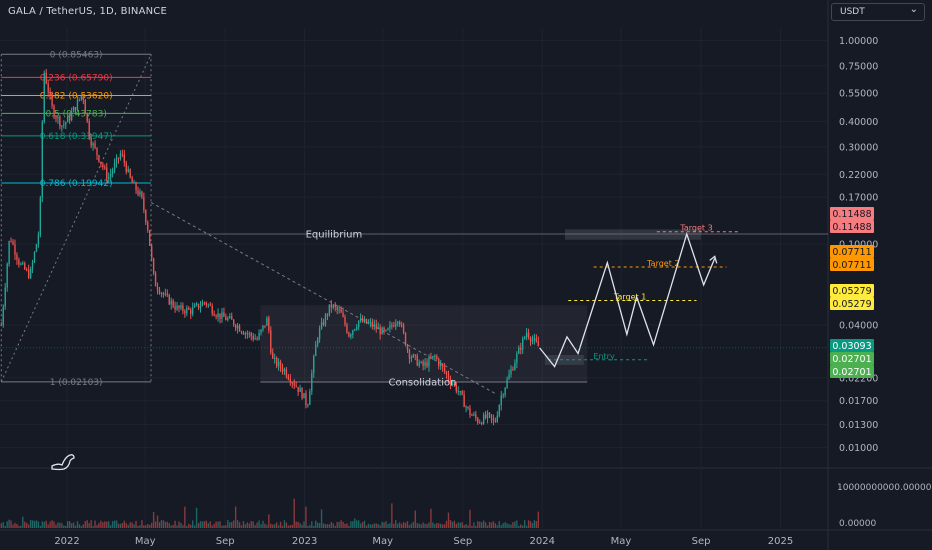  I want to click on y-tick-label: 0.40000, so click(858, 122).